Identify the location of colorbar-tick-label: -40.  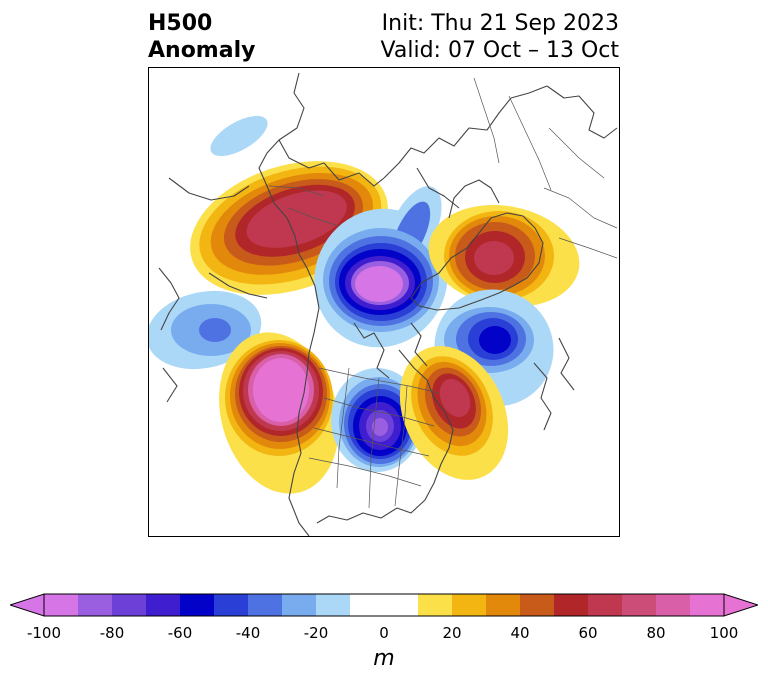
(248, 633).